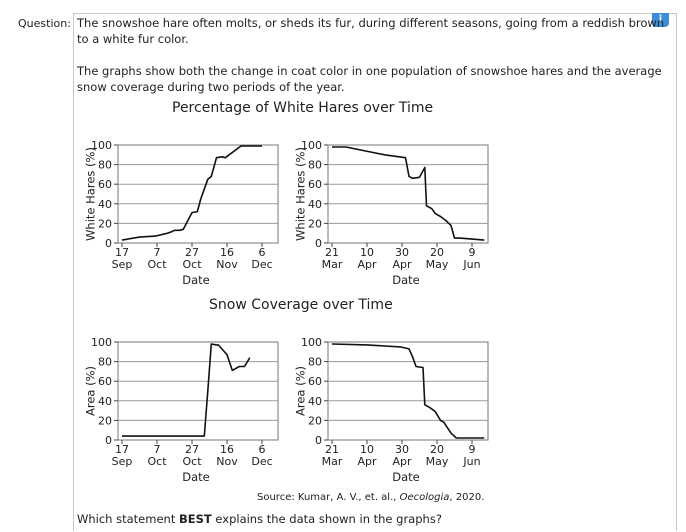 This screenshot has height=532, width=686. I want to click on info-icon: i, so click(660, 20).